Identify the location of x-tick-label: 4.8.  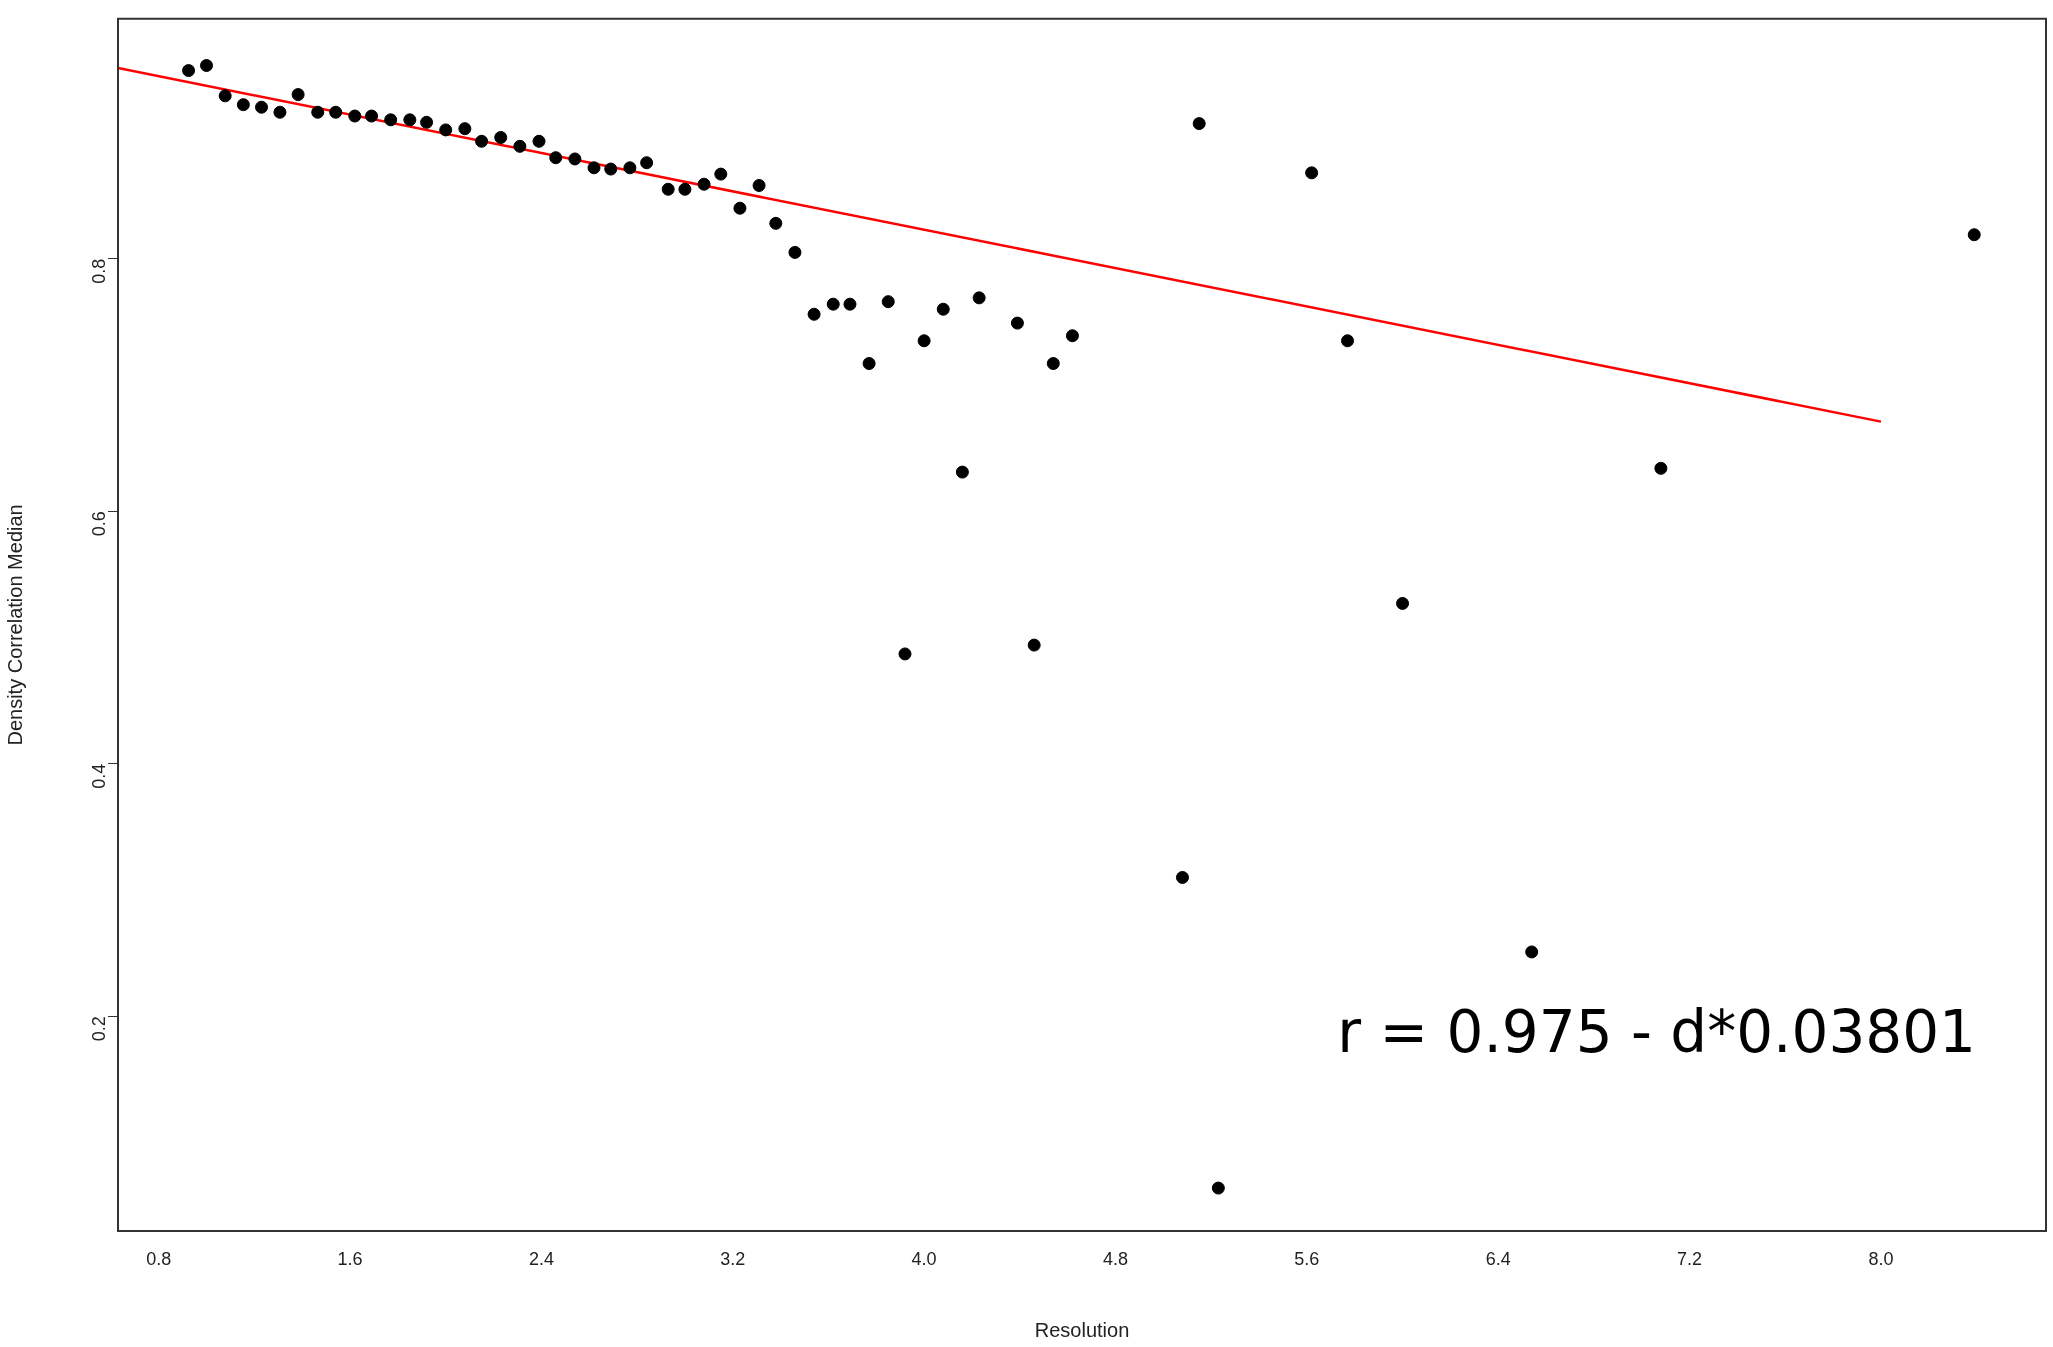
(1115, 1258).